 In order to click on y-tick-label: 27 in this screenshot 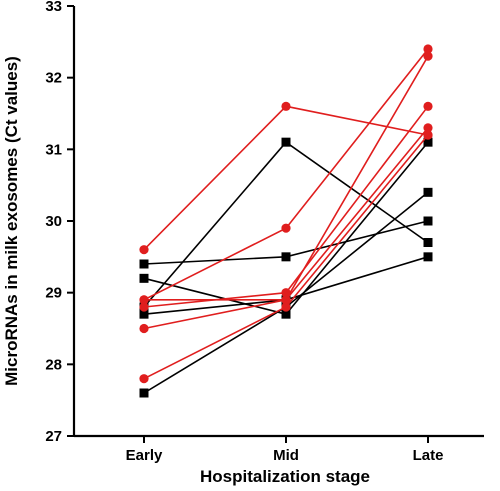, I will do `click(53, 436)`.